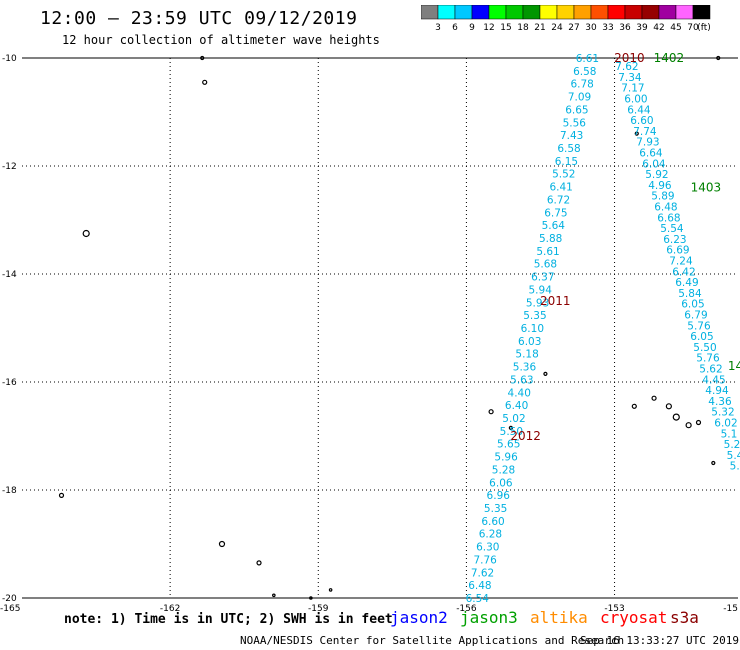 The image size is (740, 650). I want to click on track-id-label: 1402, so click(669, 58).